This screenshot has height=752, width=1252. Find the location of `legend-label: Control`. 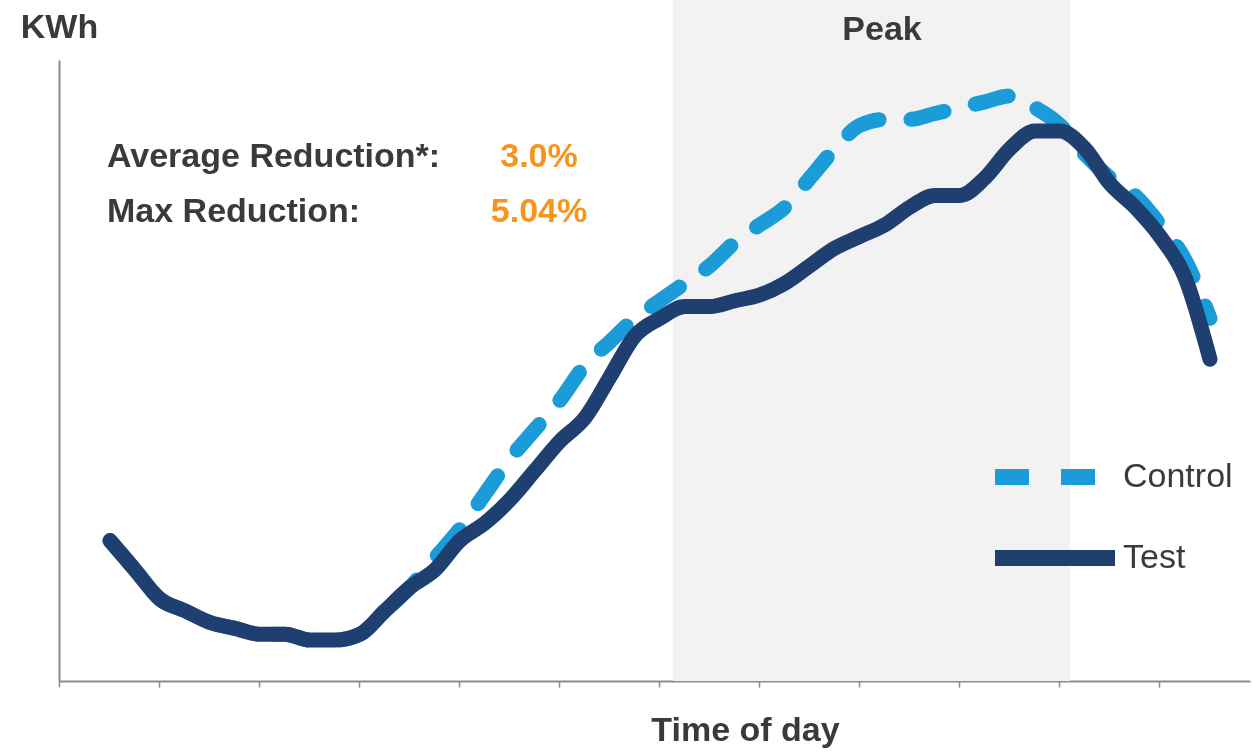

legend-label: Control is located at coordinates (1178, 475).